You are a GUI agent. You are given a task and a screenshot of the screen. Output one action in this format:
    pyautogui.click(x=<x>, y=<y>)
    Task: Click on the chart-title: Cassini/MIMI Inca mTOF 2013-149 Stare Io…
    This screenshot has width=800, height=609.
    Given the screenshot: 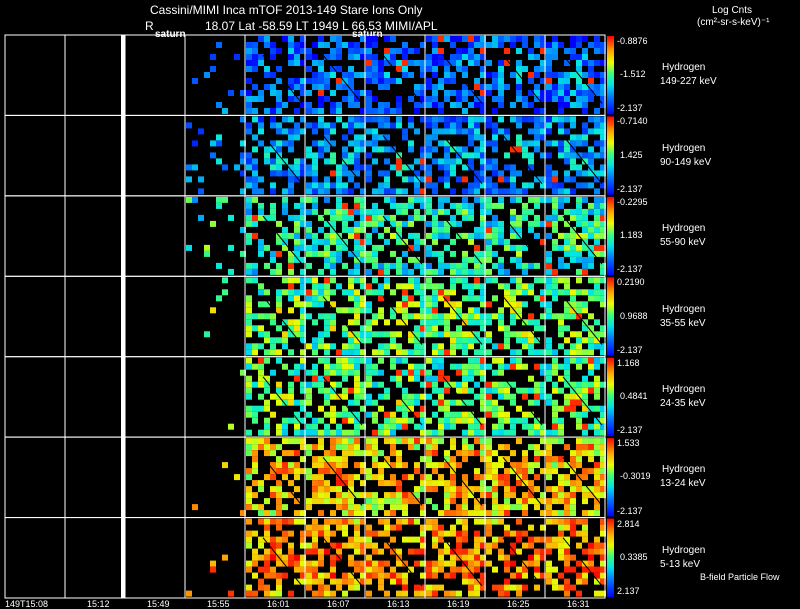 What is the action you would take?
    pyautogui.click(x=286, y=10)
    